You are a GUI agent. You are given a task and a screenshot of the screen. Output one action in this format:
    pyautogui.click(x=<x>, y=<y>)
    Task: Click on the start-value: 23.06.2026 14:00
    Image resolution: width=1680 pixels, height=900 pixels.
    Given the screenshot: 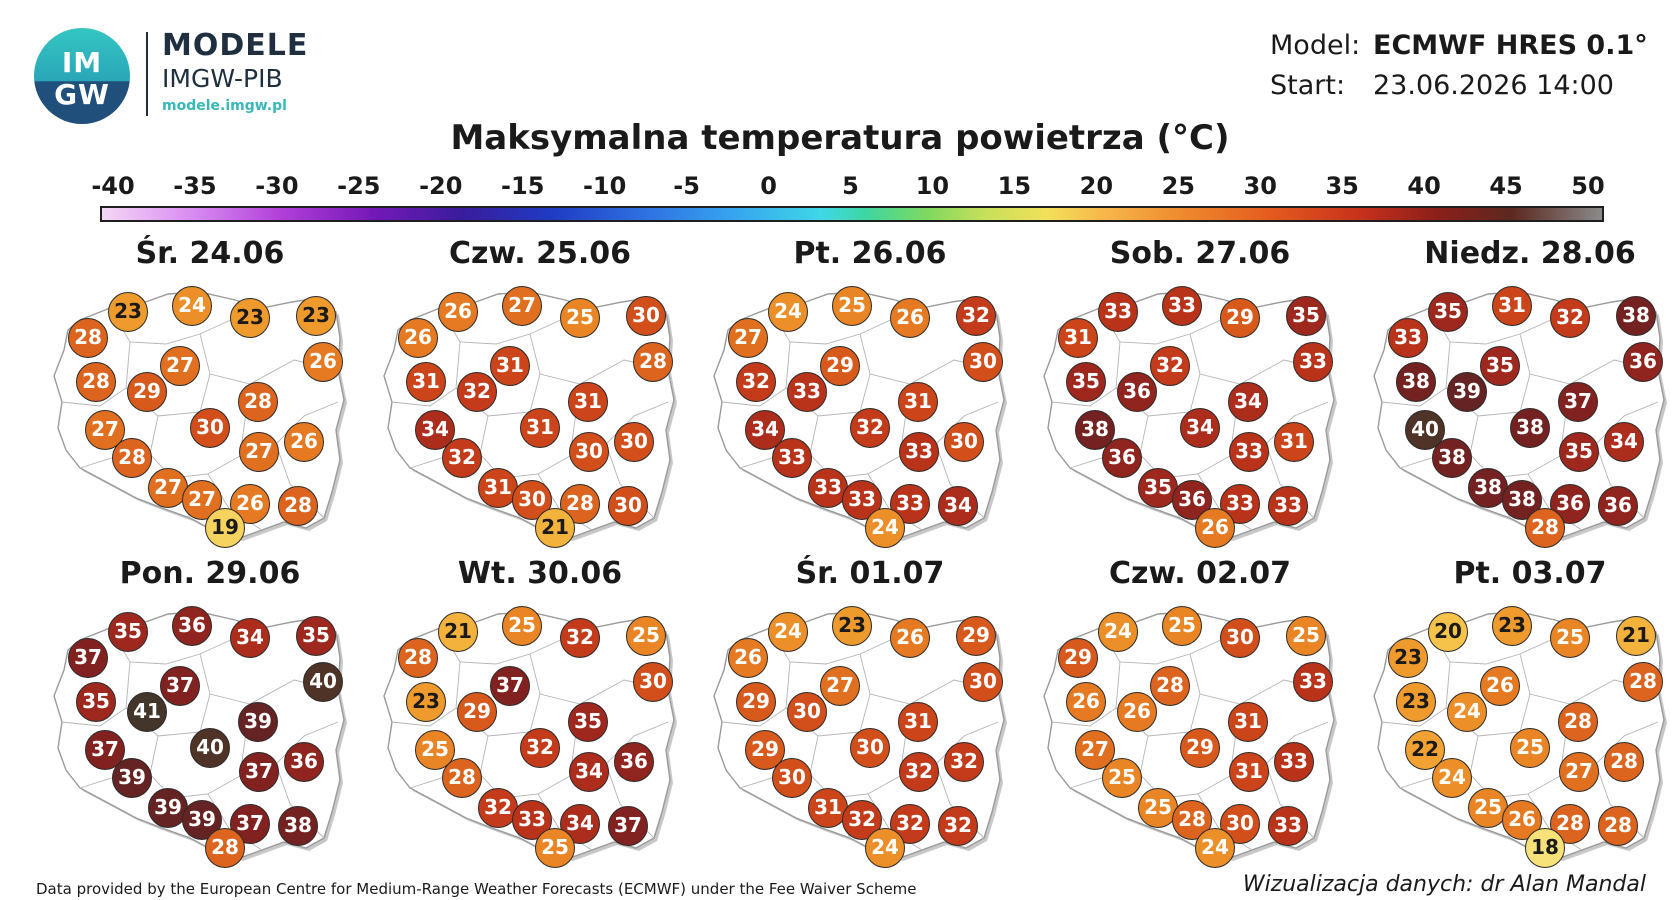 What is the action you would take?
    pyautogui.click(x=1493, y=85)
    